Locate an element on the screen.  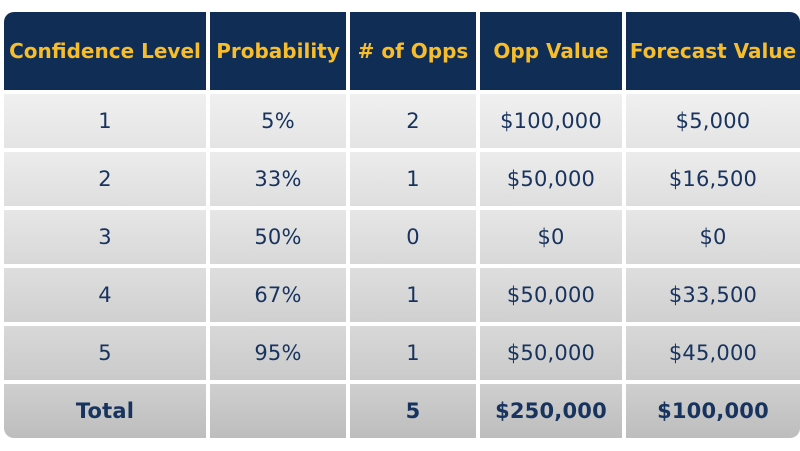
table-cell-confidence-level: 4 is located at coordinates (105, 295).